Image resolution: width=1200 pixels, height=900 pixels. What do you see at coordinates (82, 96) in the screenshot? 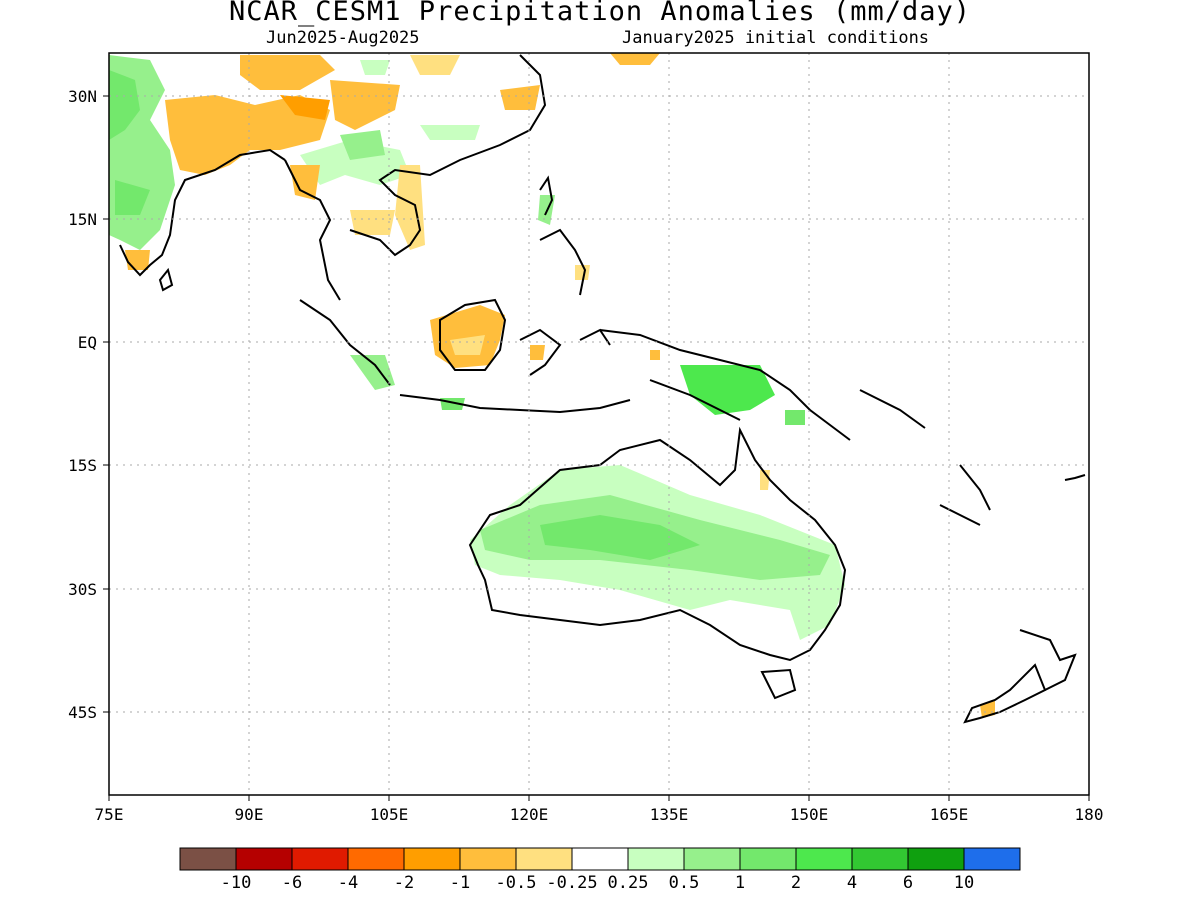
I see `y-tick-label: 30N` at bounding box center [82, 96].